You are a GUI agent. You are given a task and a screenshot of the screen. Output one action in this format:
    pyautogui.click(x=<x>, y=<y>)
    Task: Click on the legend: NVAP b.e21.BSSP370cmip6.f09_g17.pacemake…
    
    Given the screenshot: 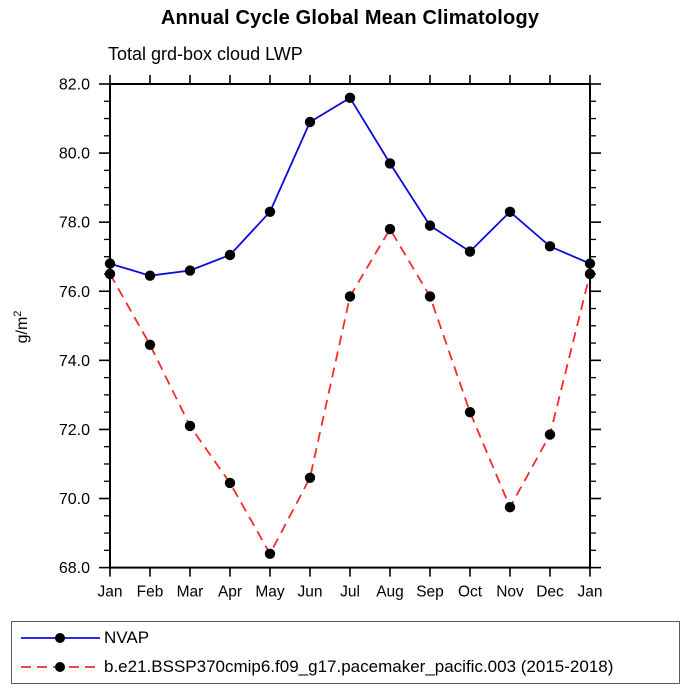 What is the action you would take?
    pyautogui.click(x=345, y=652)
    